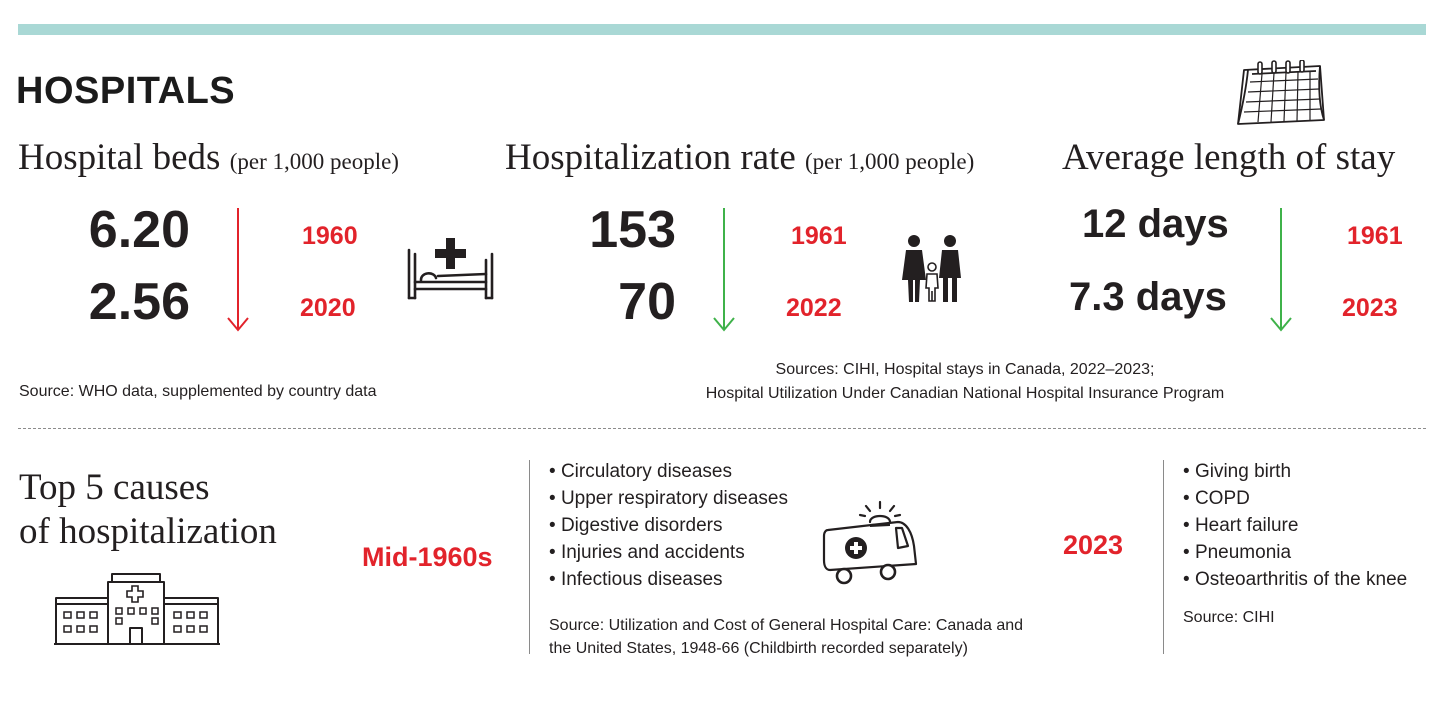 Image resolution: width=1440 pixels, height=726 pixels. I want to click on section-title: HOSPITALS, so click(126, 91).